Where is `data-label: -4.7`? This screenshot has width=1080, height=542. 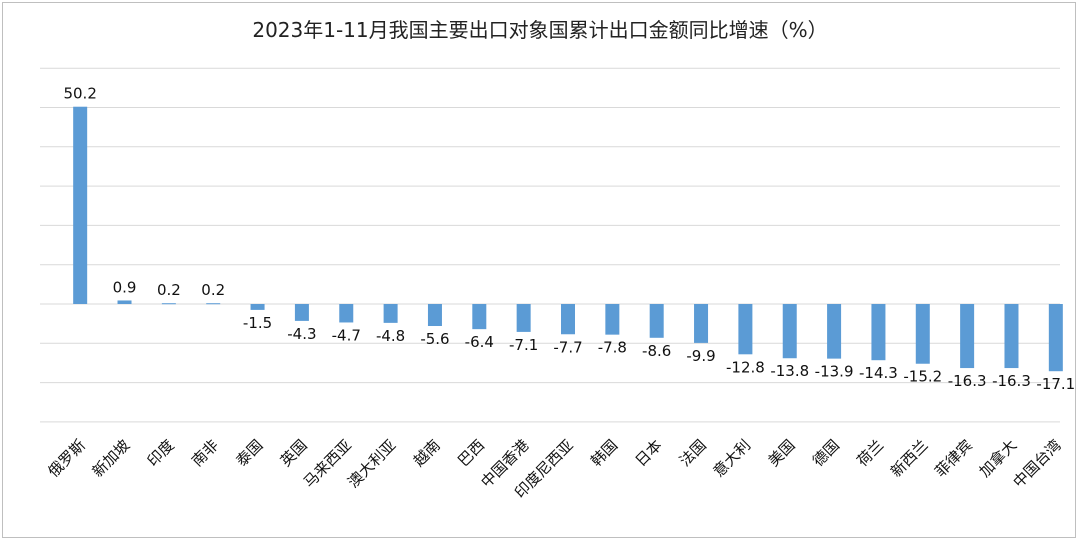
data-label: -4.7 is located at coordinates (346, 335).